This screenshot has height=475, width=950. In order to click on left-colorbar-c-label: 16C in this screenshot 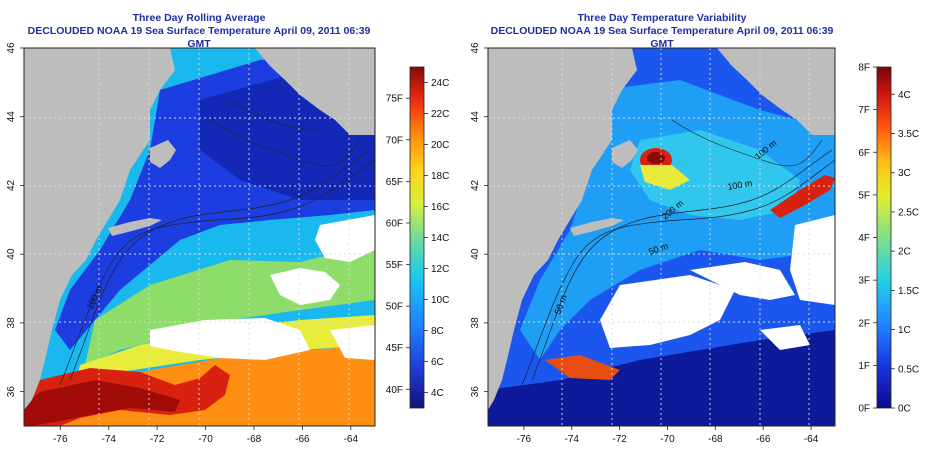, I will do `click(440, 207)`.